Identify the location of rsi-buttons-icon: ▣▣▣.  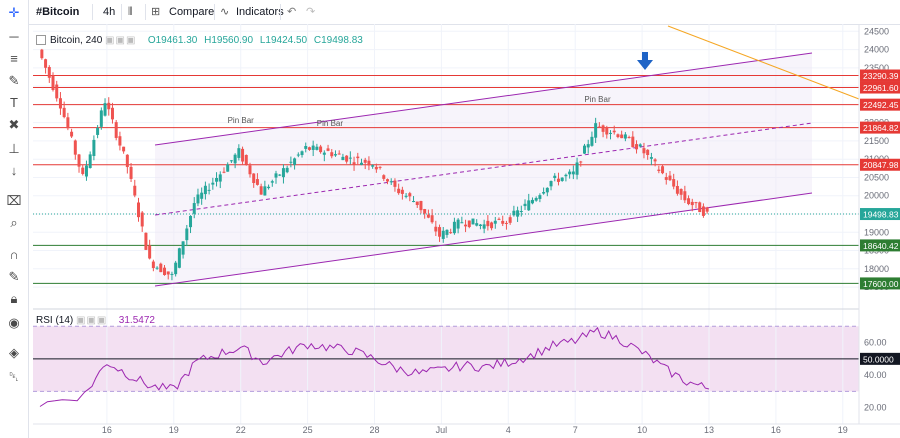
(92, 320).